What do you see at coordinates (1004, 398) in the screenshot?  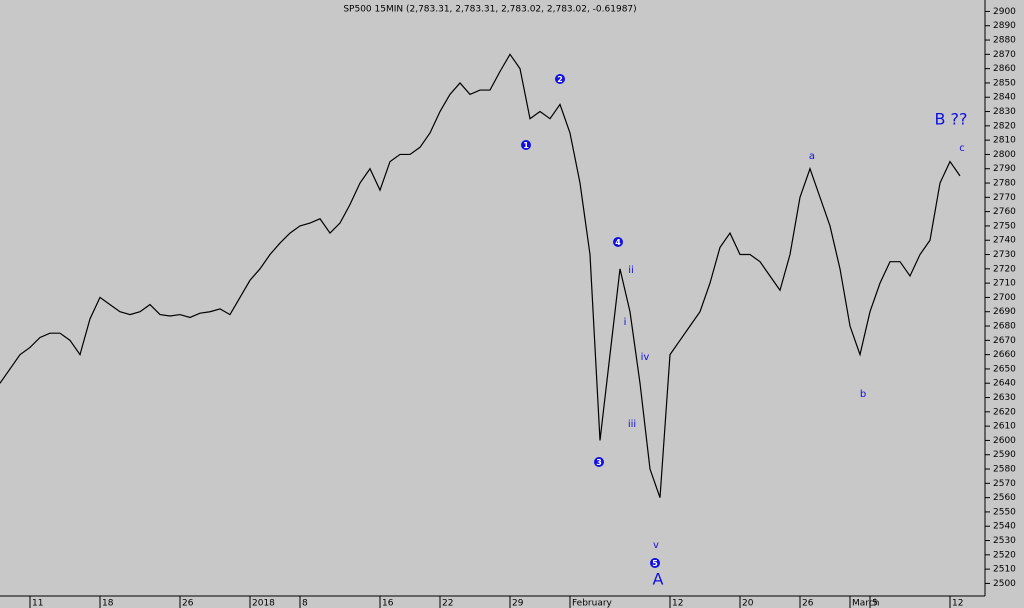 I see `y-tick-label: 2630` at bounding box center [1004, 398].